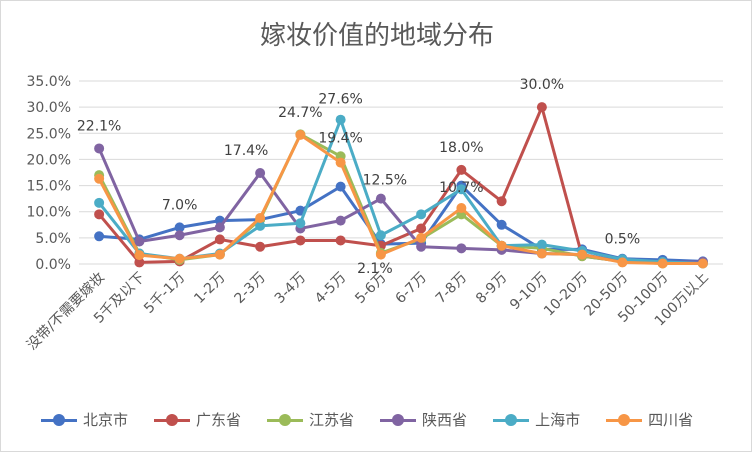  What do you see at coordinates (566, 295) in the screenshot?
I see `x-tick-label: 10-20万` at bounding box center [566, 295].